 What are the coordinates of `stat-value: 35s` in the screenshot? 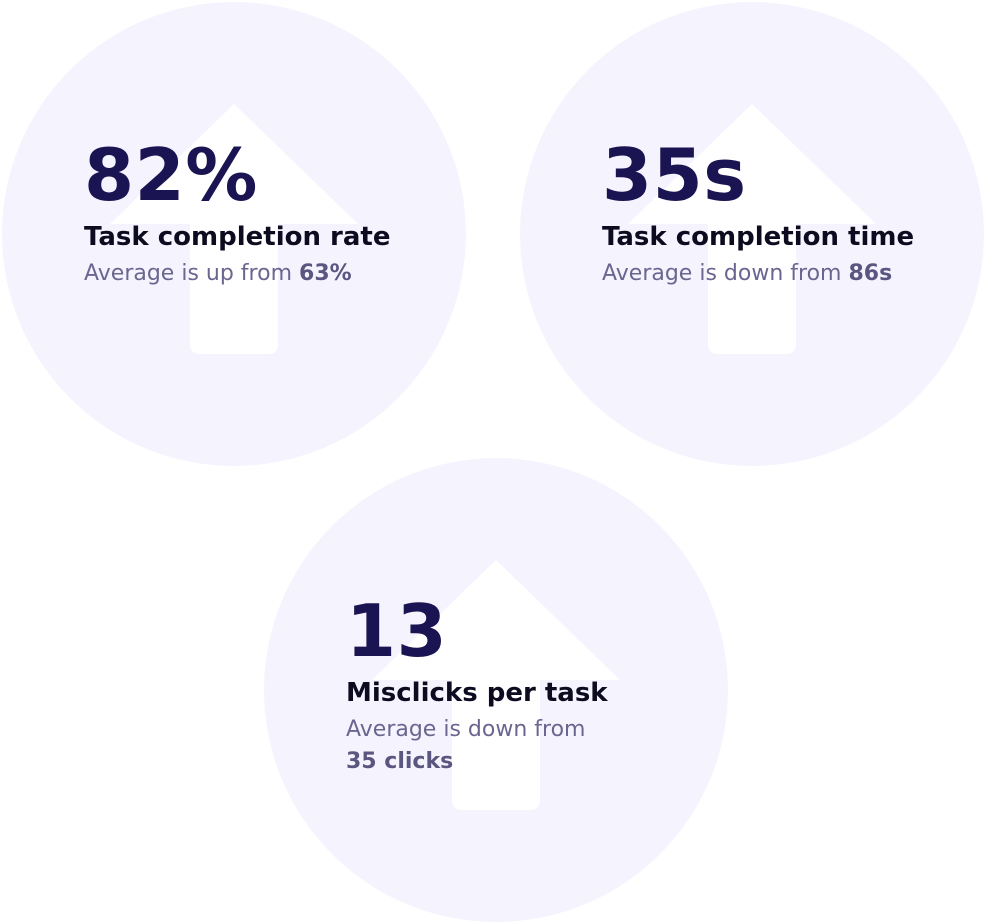 It's located at (674, 175).